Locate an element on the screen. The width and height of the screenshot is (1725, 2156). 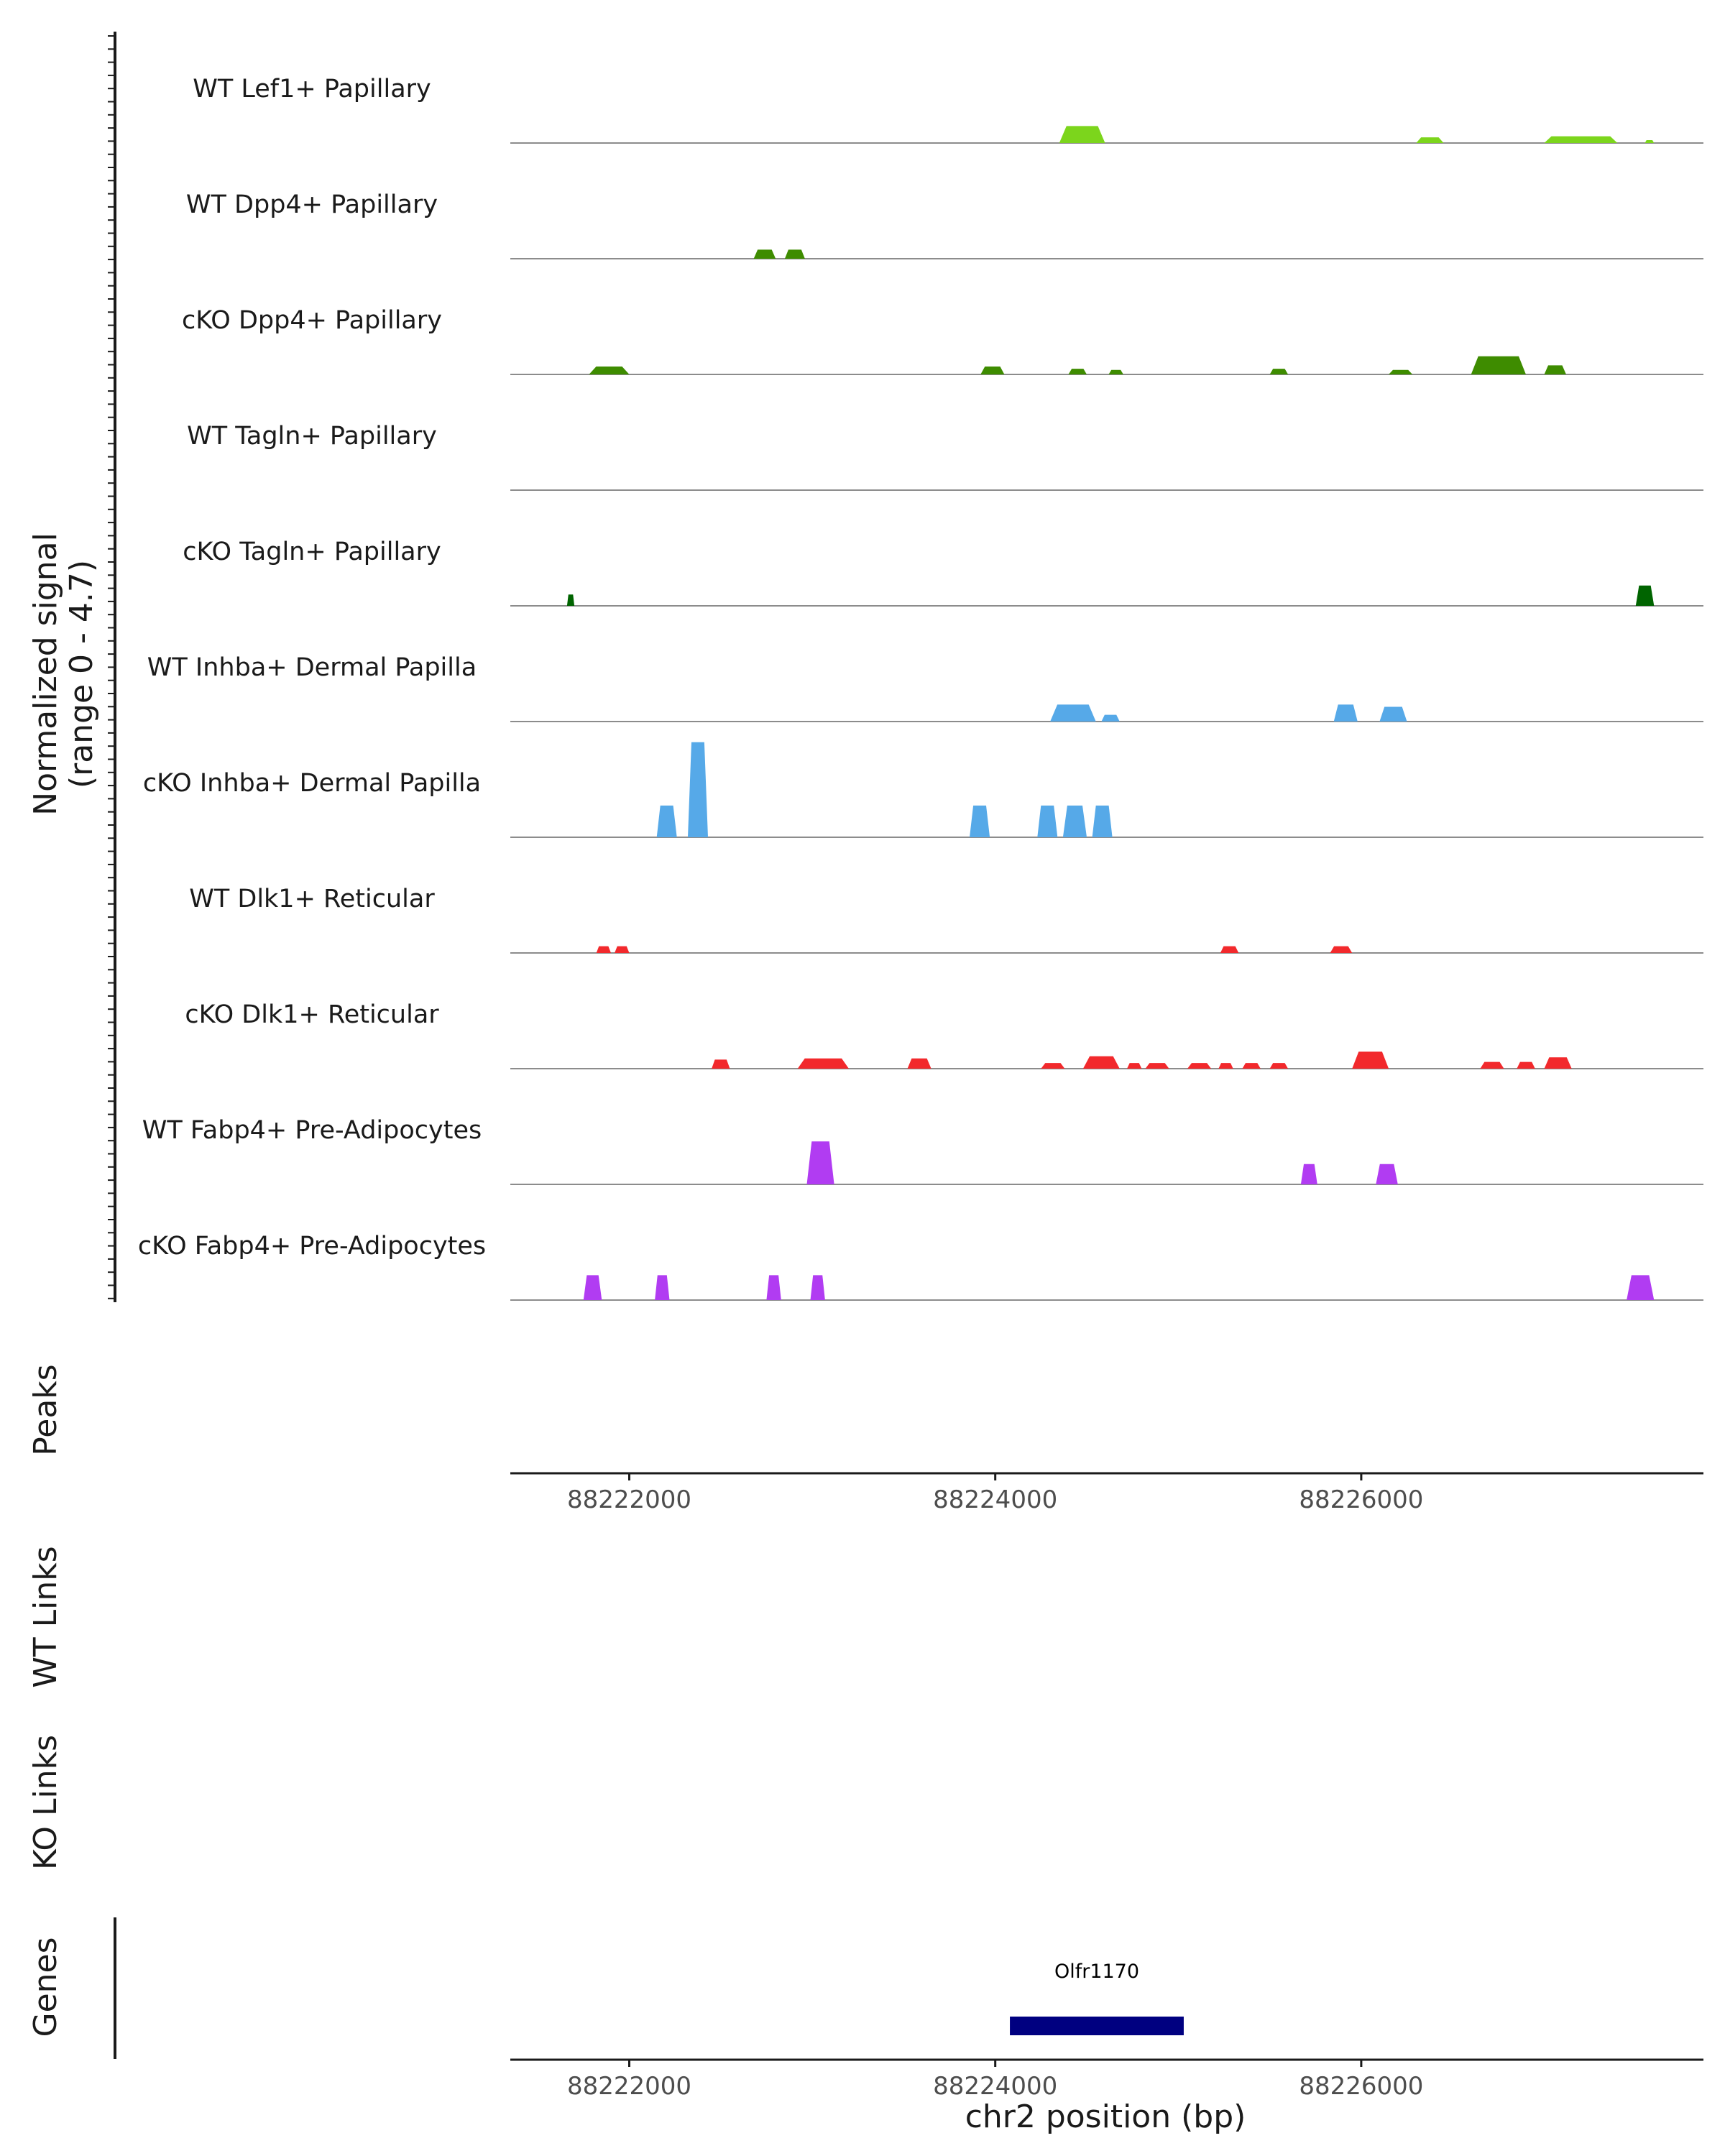
genes-layer: Olfr1170 is located at coordinates (1097, 1998).